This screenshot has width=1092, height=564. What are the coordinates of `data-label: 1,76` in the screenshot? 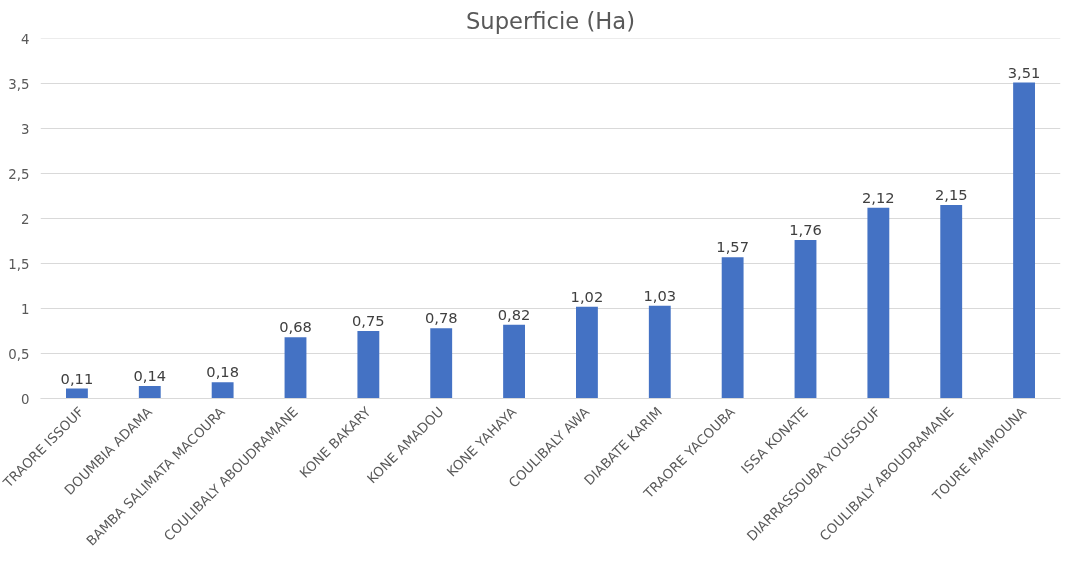 It's located at (805, 230).